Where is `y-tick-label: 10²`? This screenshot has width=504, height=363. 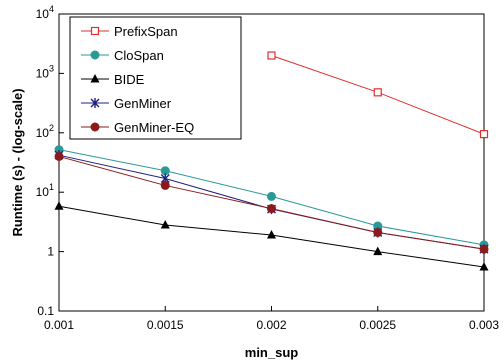
y-tick-label: 10² is located at coordinates (45, 131).